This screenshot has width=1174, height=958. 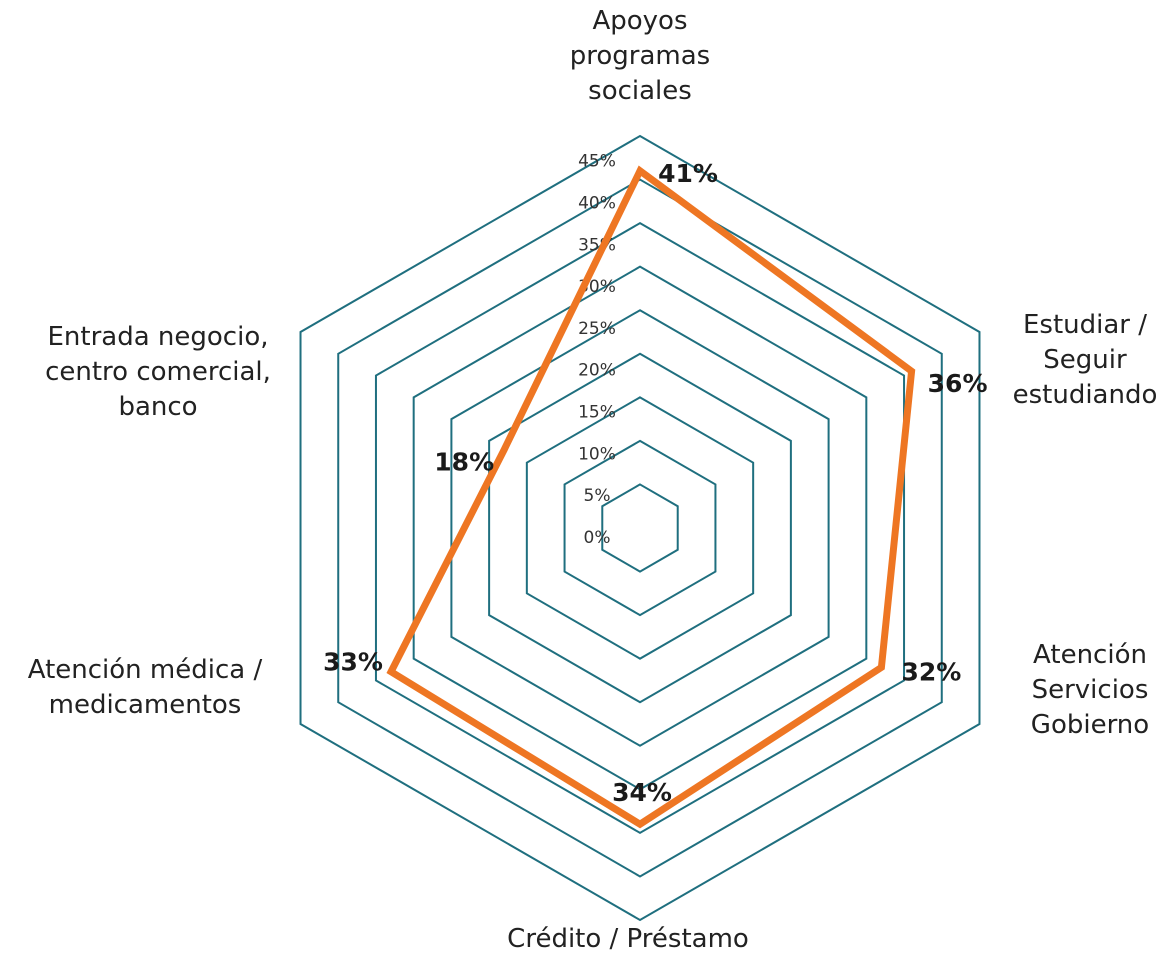 I want to click on tick-label: 25%, so click(x=597, y=329).